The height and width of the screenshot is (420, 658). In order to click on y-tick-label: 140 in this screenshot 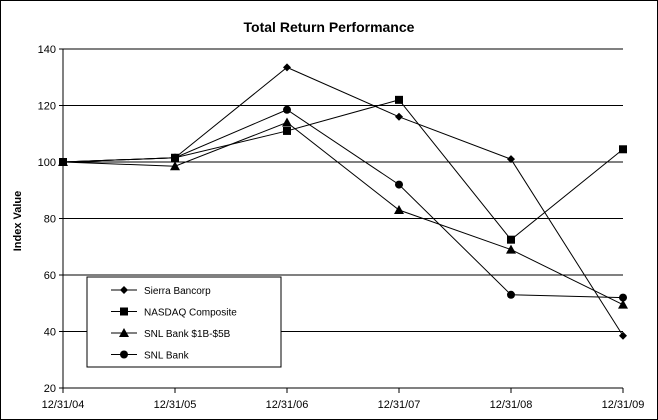, I will do `click(47, 50)`.